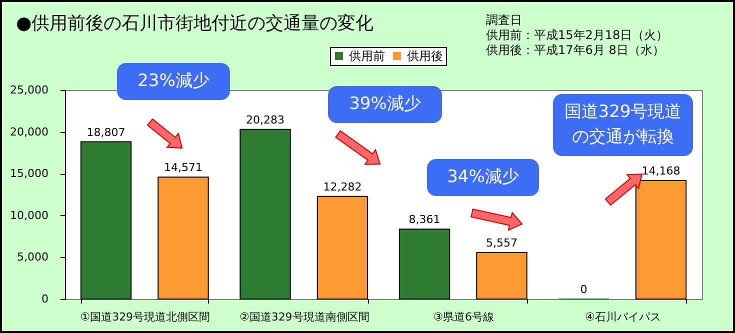  Describe the element at coordinates (661, 171) in the screenshot. I see `data-label: 14,168` at that location.